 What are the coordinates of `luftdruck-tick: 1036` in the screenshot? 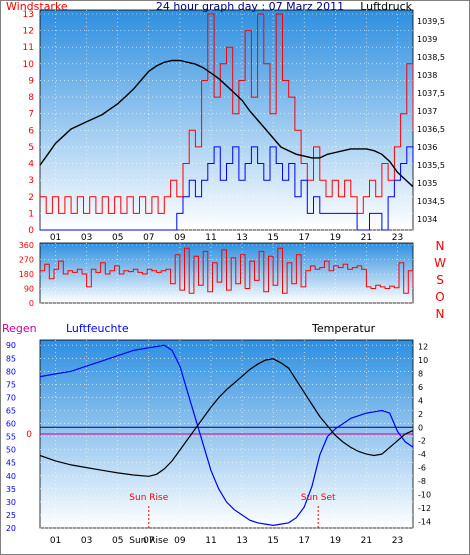 It's located at (427, 147).